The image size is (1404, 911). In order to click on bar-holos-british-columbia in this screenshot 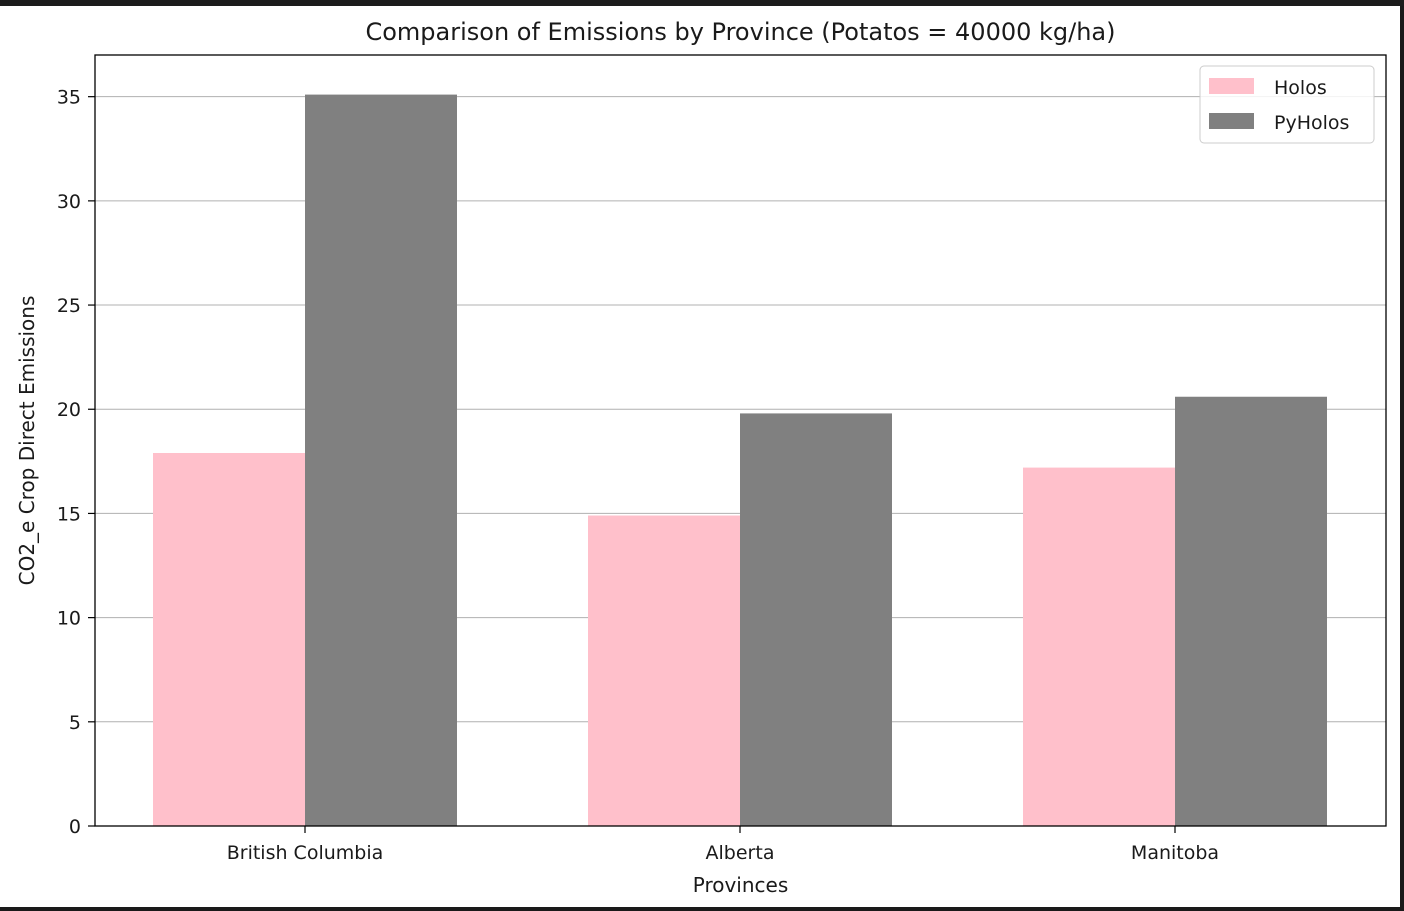, I will do `click(229, 639)`.